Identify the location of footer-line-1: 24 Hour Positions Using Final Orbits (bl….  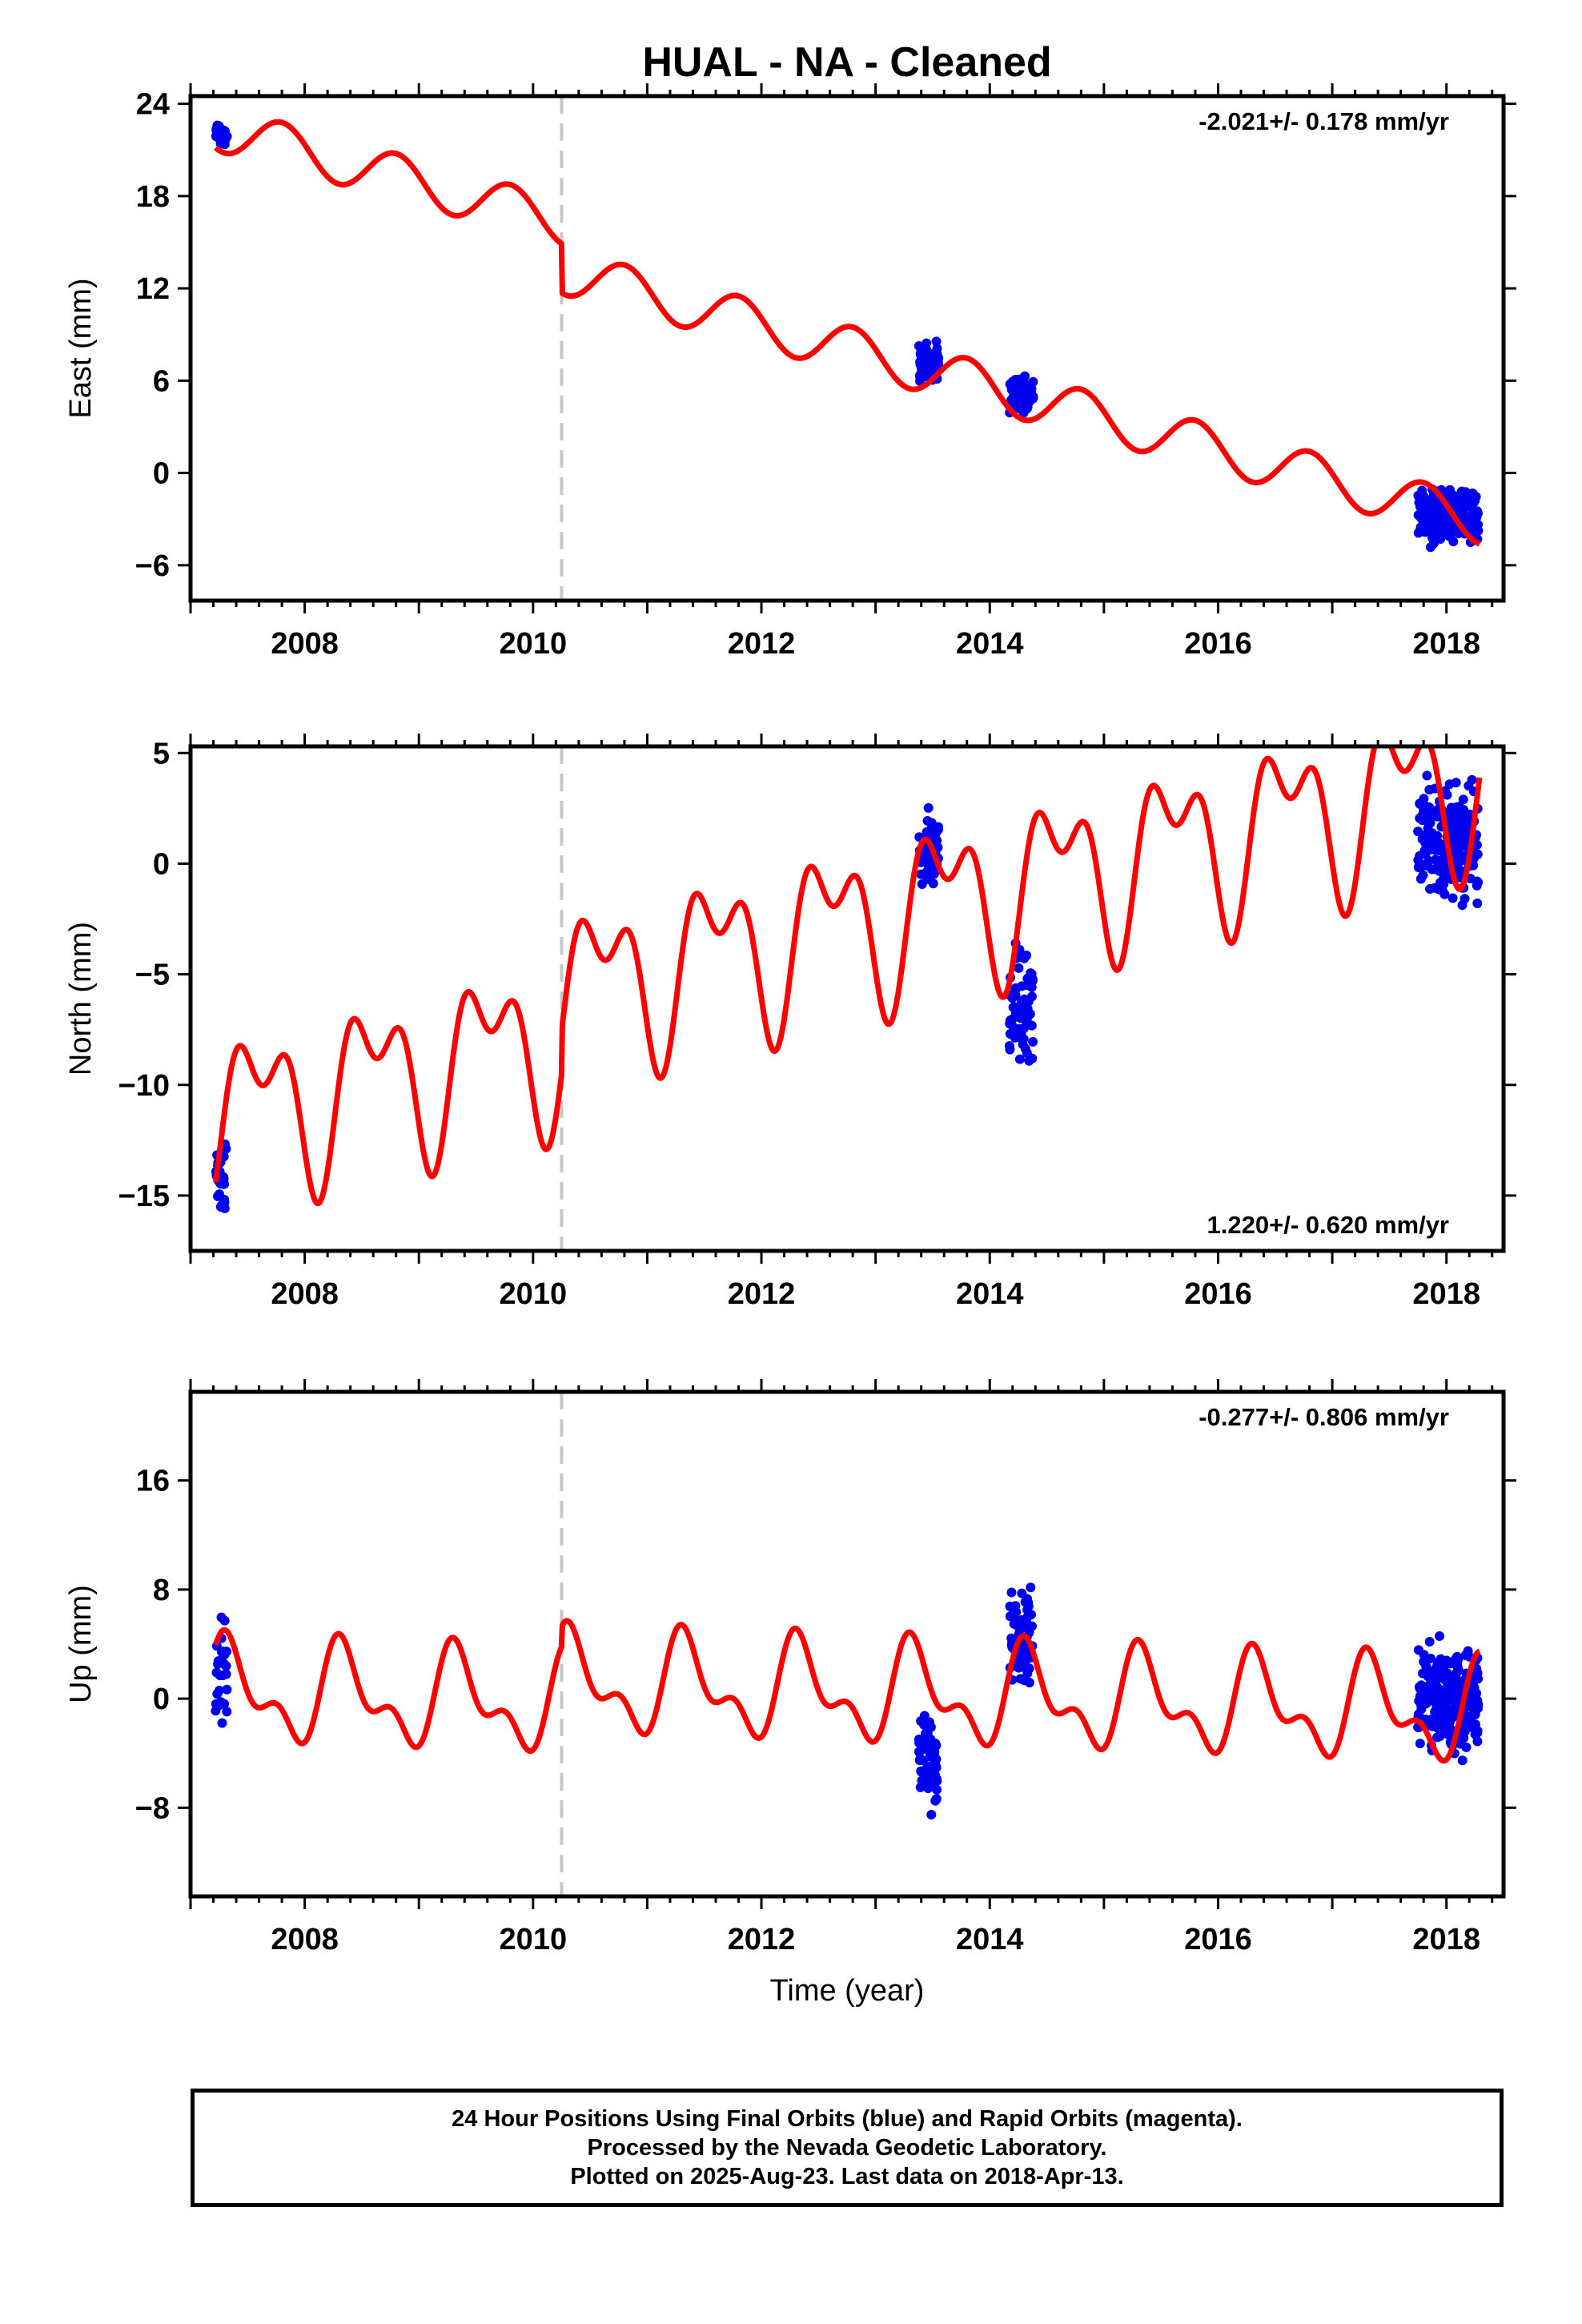
(847, 2119).